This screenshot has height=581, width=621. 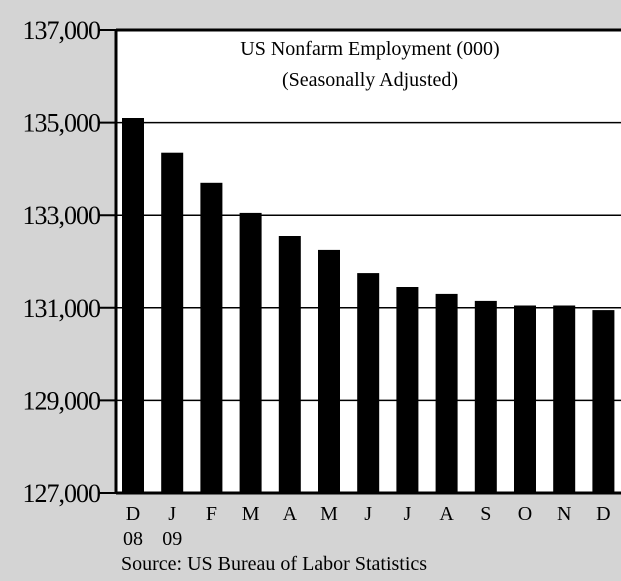 I want to click on x-tick-label: O, so click(x=525, y=514).